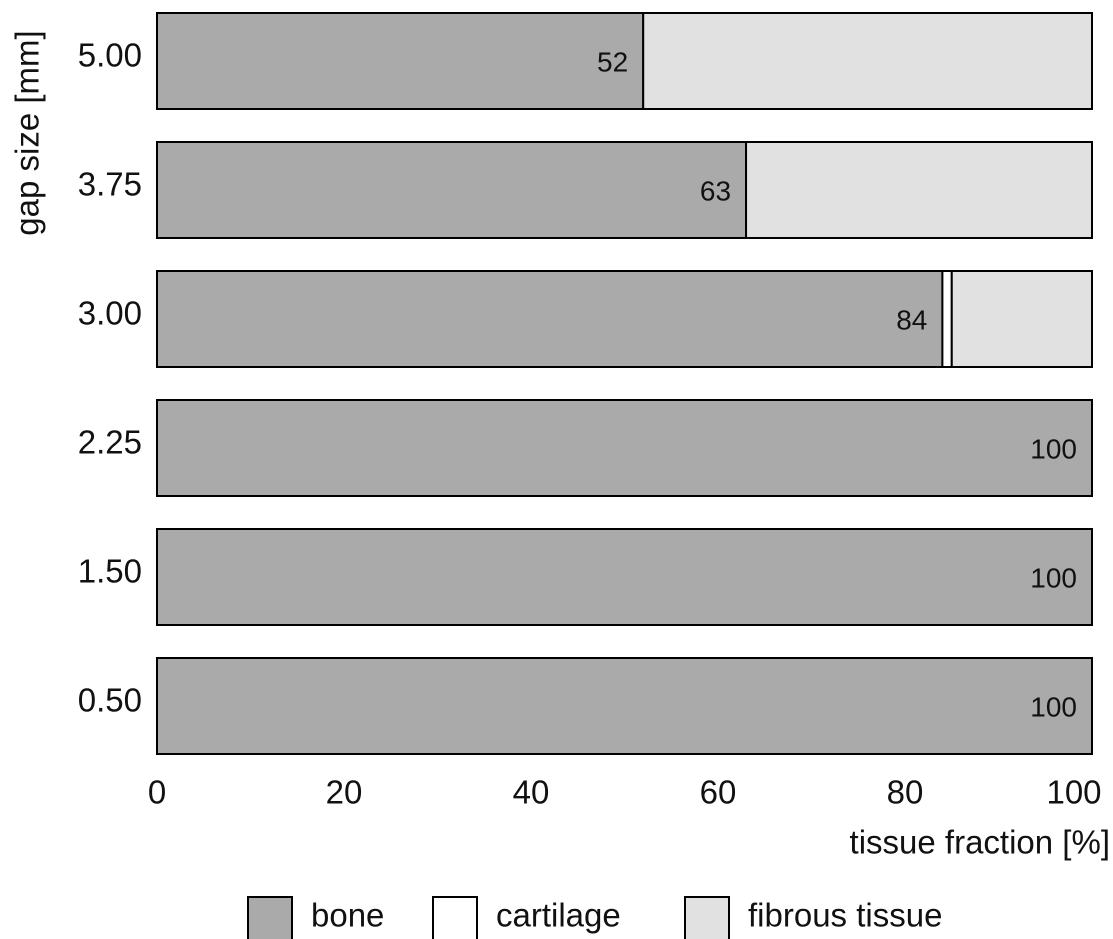 The width and height of the screenshot is (1113, 939). Describe the element at coordinates (110, 184) in the screenshot. I see `y-tick-label: 3.75` at that location.